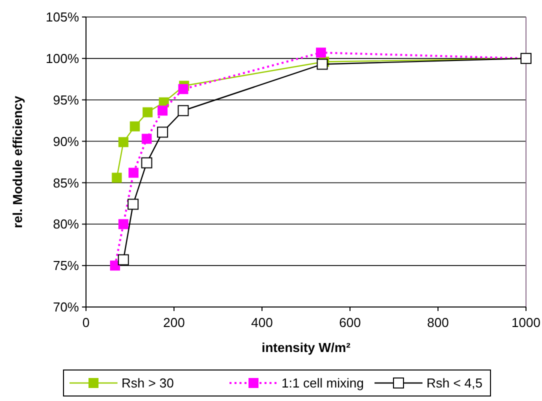 This screenshot has width=542, height=401. Describe the element at coordinates (66, 100) in the screenshot. I see `y-tick-label: 95%` at that location.